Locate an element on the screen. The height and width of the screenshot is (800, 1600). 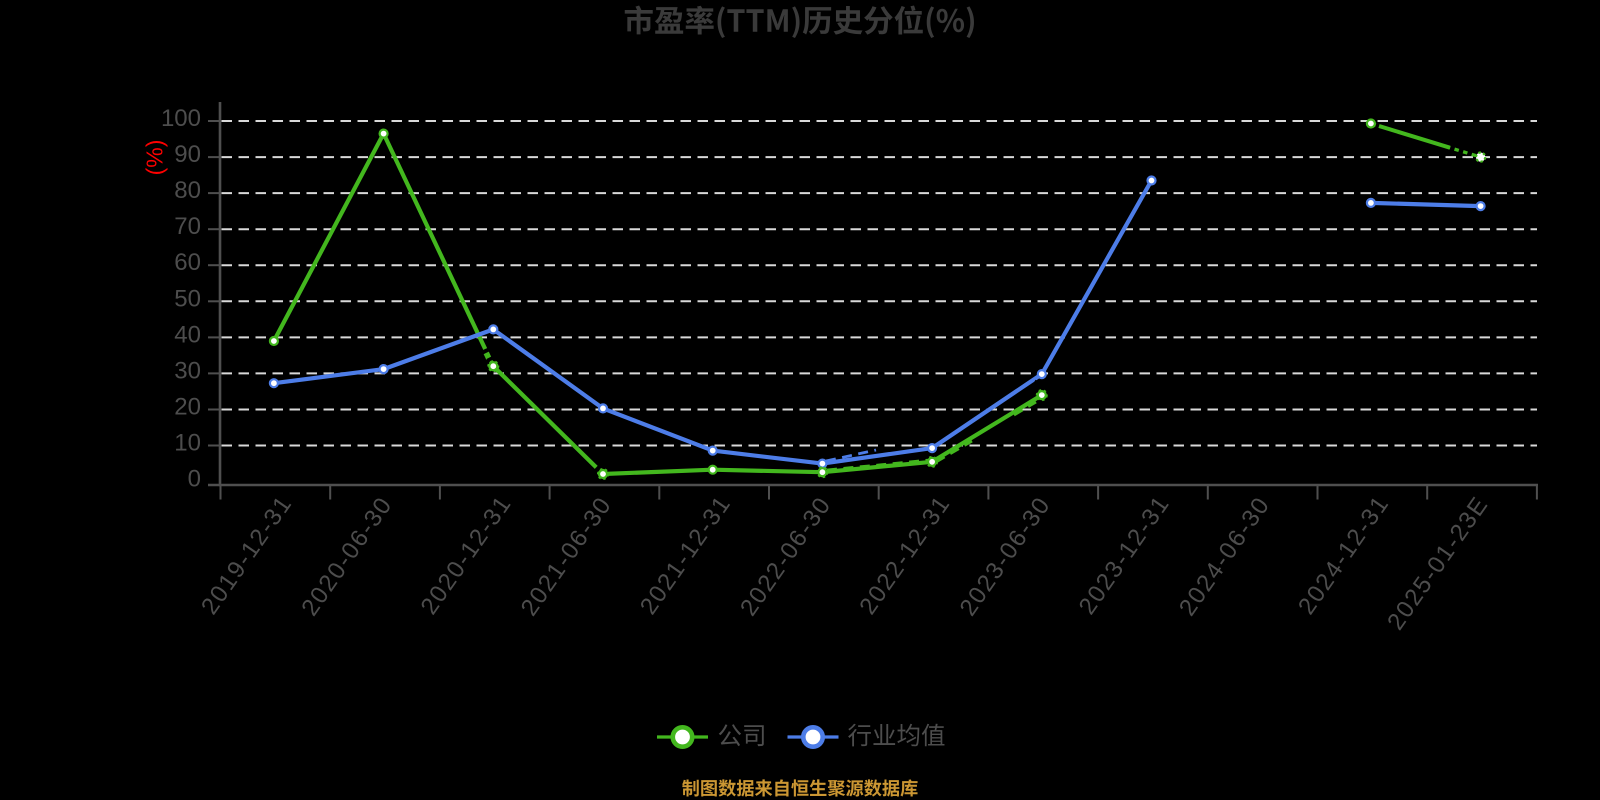
svg-text: 0 is located at coordinates (194, 479).